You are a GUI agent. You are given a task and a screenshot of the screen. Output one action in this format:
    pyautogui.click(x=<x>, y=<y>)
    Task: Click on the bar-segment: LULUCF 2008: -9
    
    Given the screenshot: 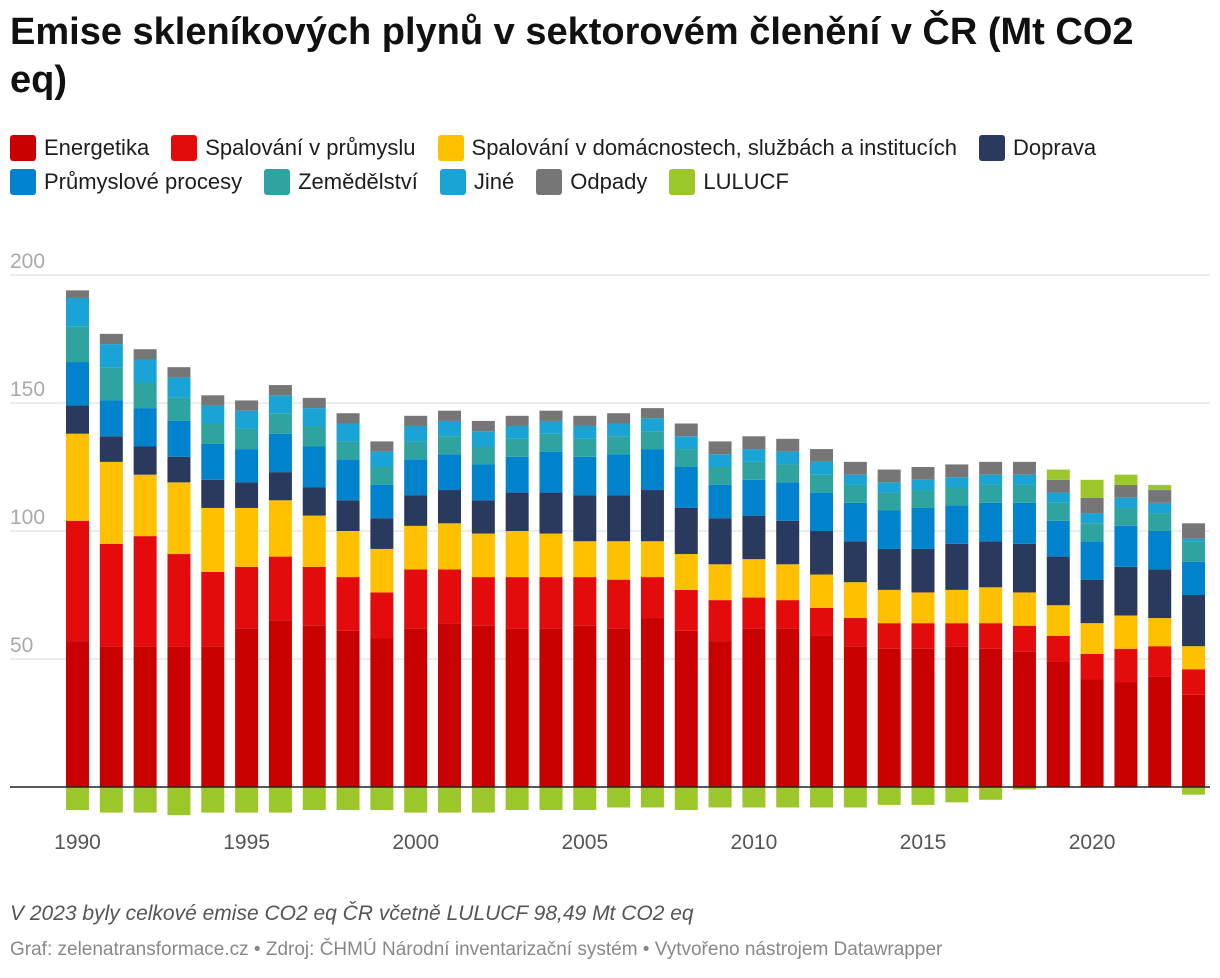 What is the action you would take?
    pyautogui.click(x=686, y=799)
    